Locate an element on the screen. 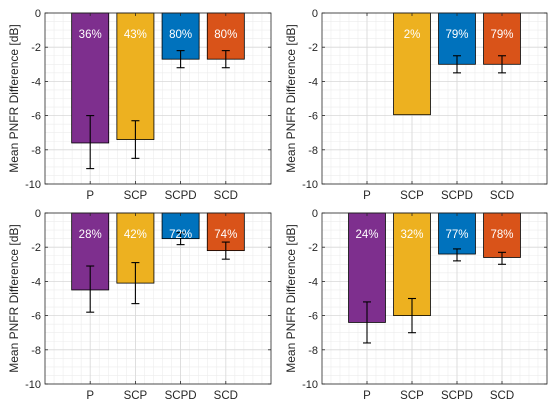 Image resolution: width=550 pixels, height=406 pixels. data-label-scpd: 79% is located at coordinates (456, 35).